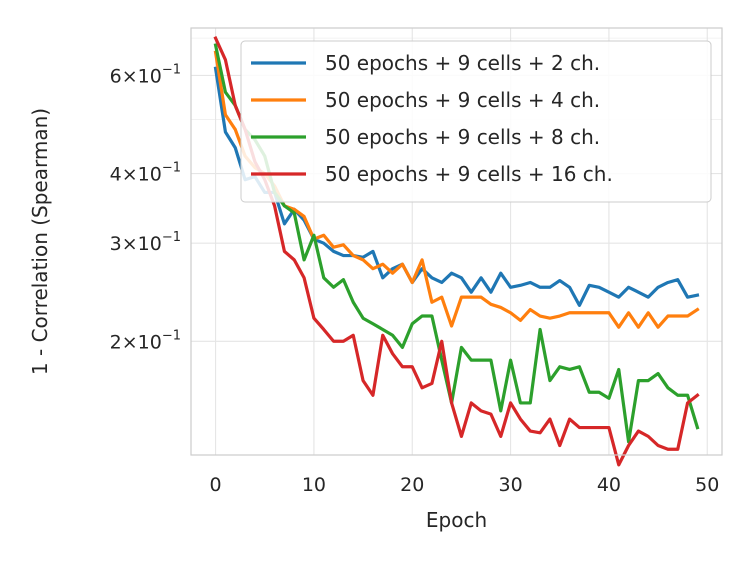 The image size is (754, 565). What do you see at coordinates (314, 485) in the screenshot?
I see `x-tick-label: 10` at bounding box center [314, 485].